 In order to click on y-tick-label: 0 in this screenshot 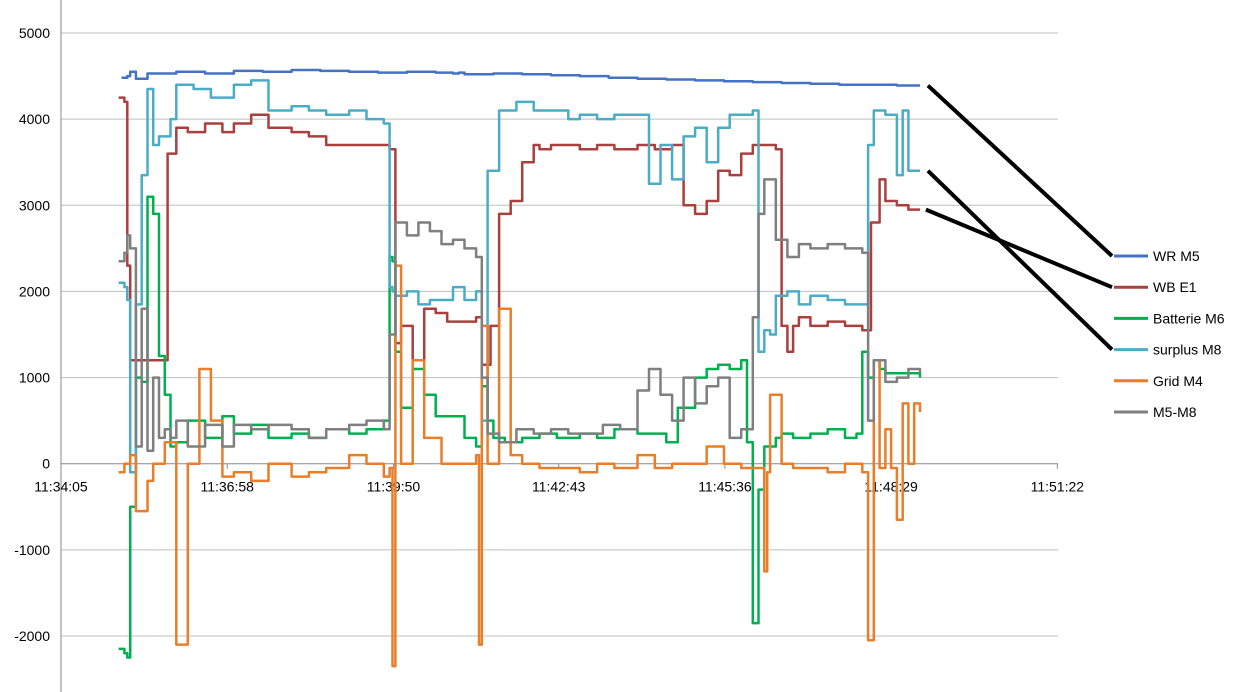, I will do `click(46, 464)`.